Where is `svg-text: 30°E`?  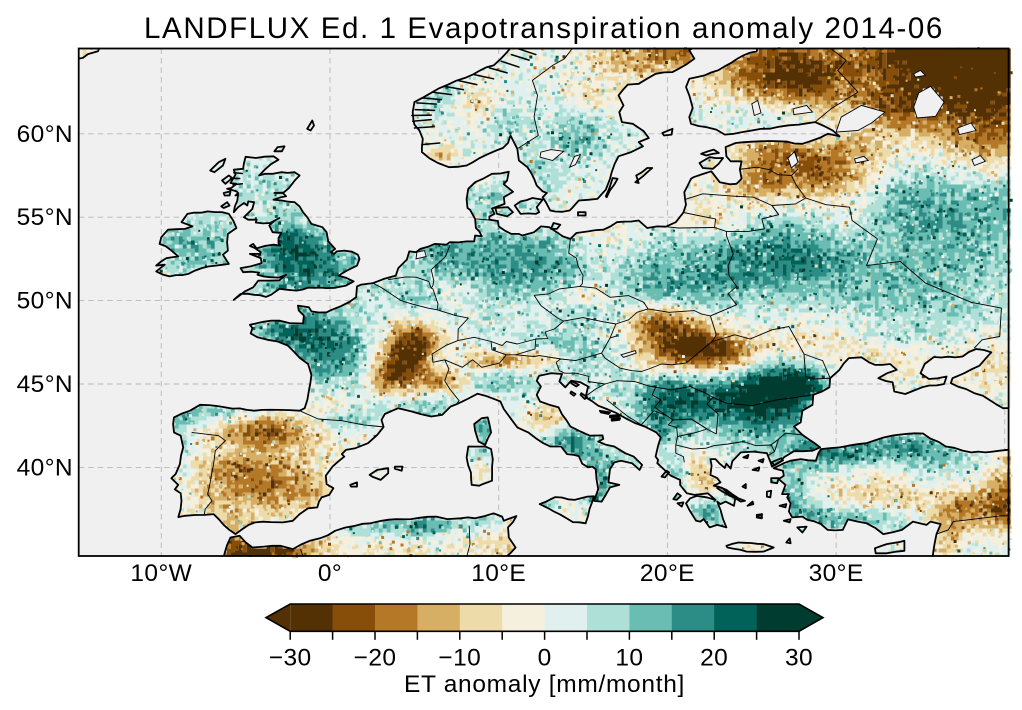 svg-text: 30°E is located at coordinates (836, 573).